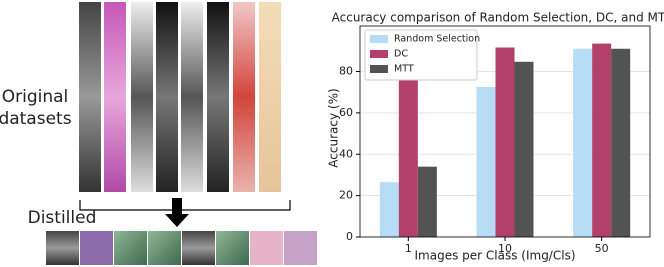 The image size is (664, 267). I want to click on original-label: Original datasets, so click(36, 108).